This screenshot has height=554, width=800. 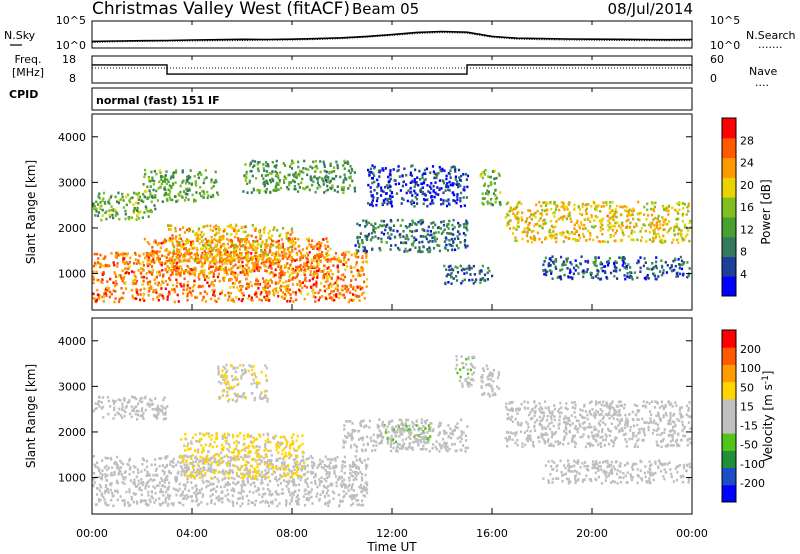 What do you see at coordinates (492, 533) in the screenshot?
I see `x-tick-label-4: 16:00` at bounding box center [492, 533].